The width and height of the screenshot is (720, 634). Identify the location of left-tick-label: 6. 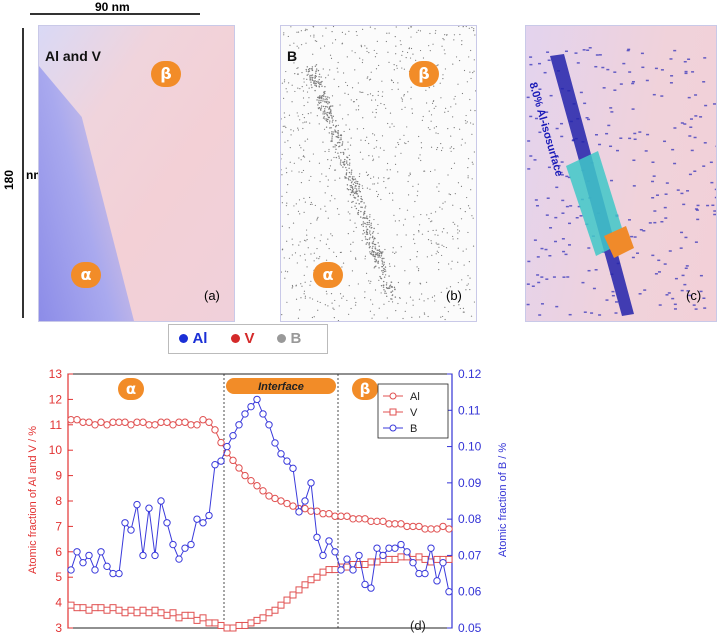
(58, 552).